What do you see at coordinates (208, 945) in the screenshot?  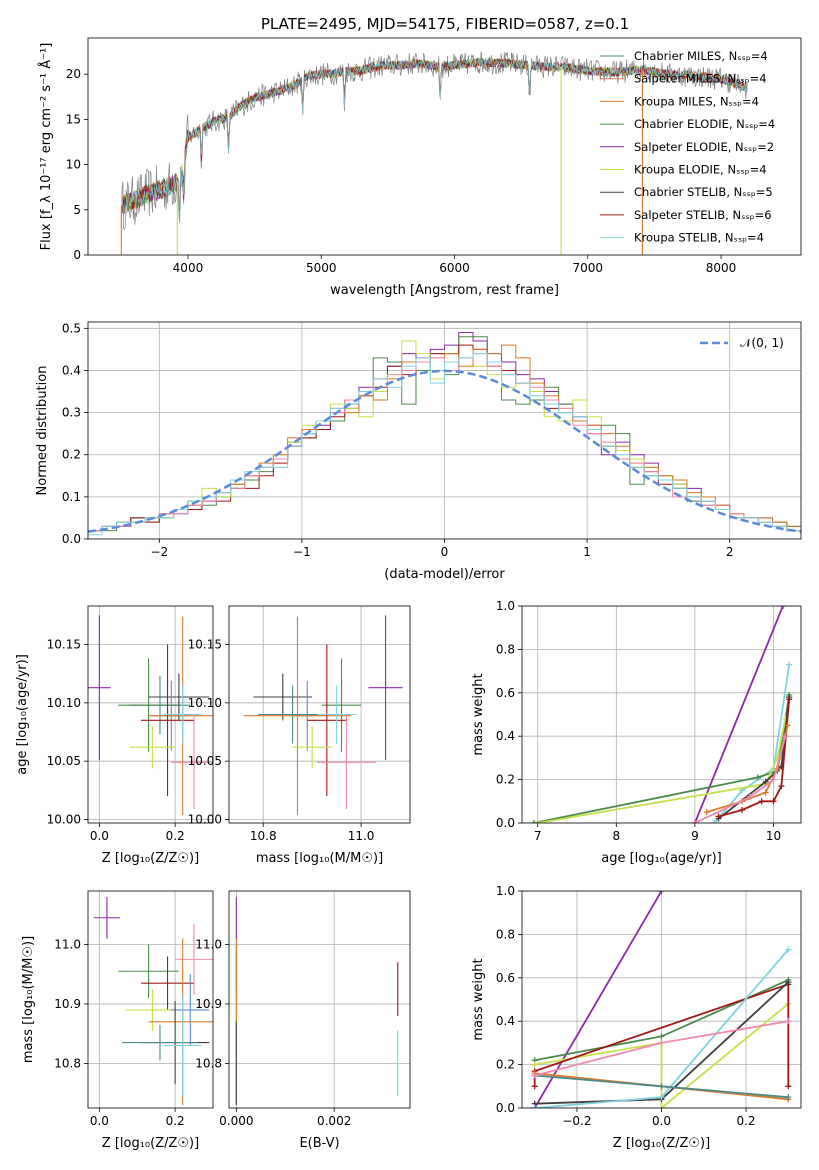 I see `y-tick-label: 11.0` at bounding box center [208, 945].